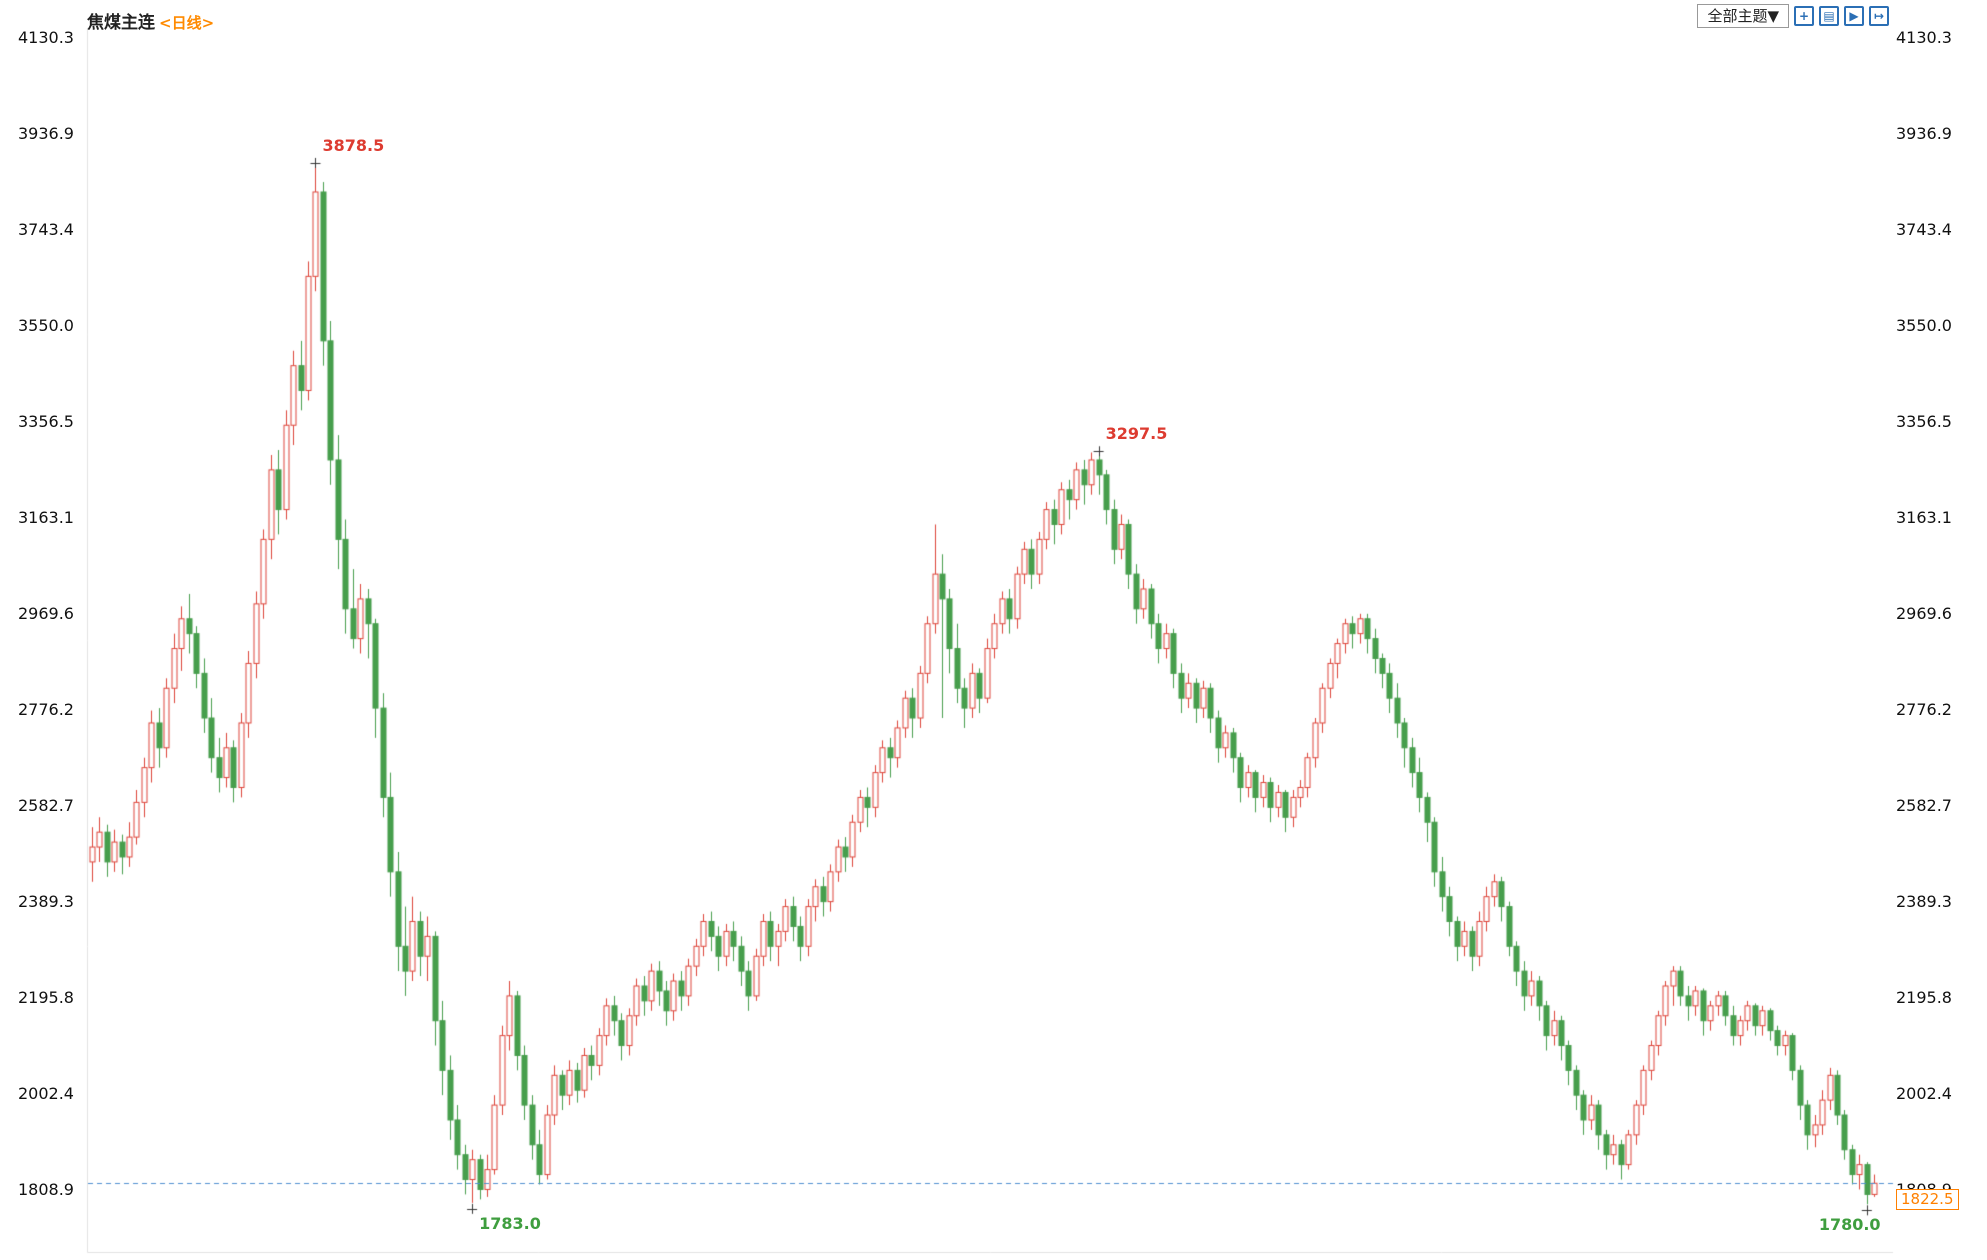 The width and height of the screenshot is (1987, 1260). I want to click on y-axis-label-left: 2002.4, so click(46, 1093).